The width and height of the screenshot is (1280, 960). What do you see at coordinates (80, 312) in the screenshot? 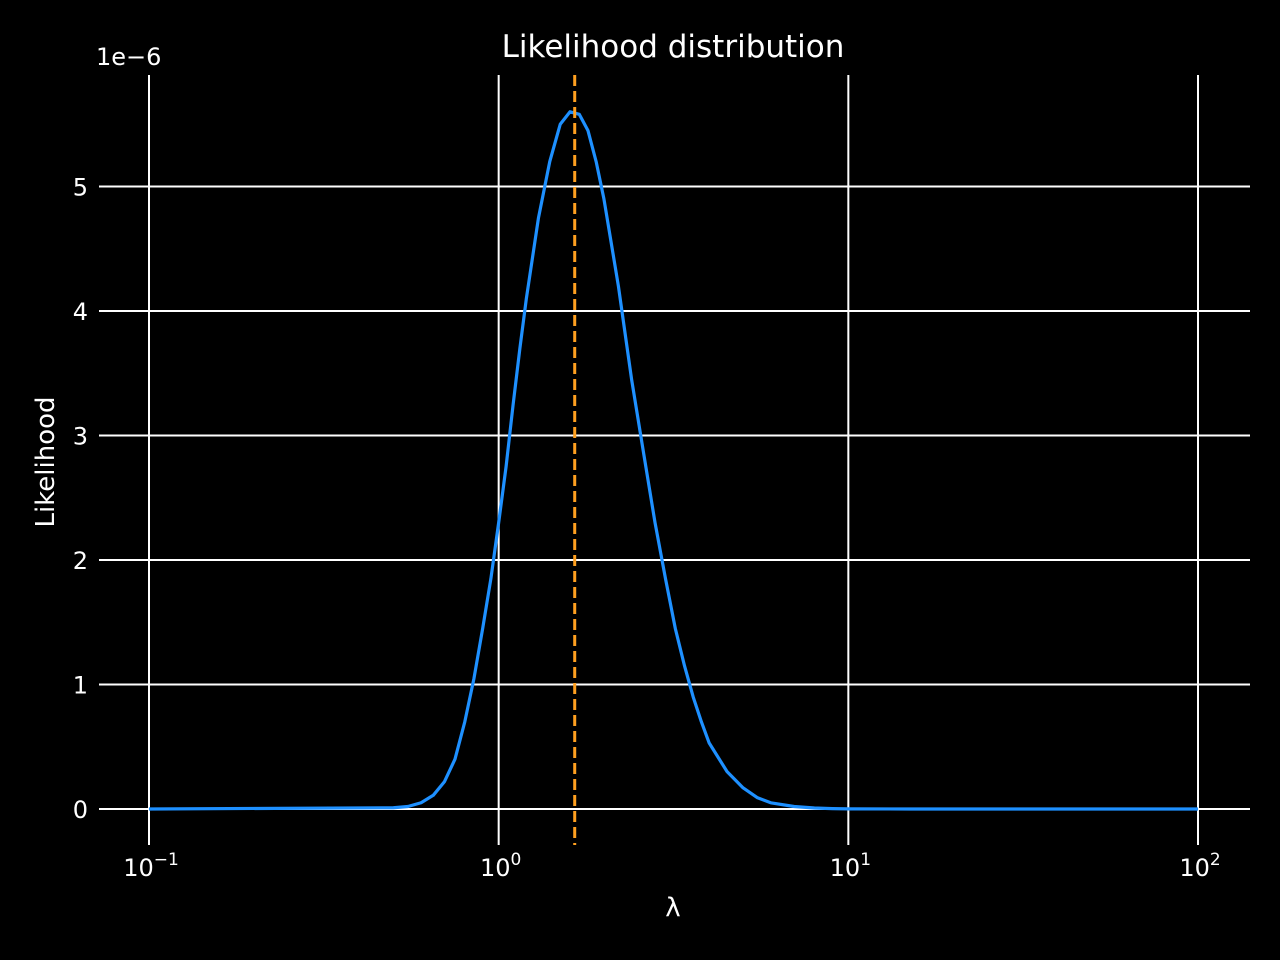
I see `y-tick-label: 4` at bounding box center [80, 312].